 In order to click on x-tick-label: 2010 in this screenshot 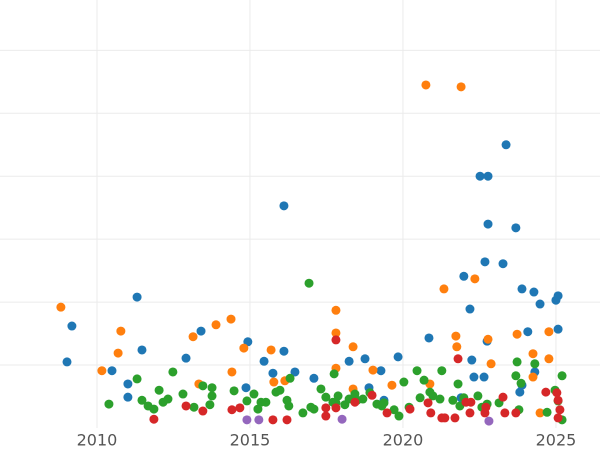, I will do `click(97, 440)`.